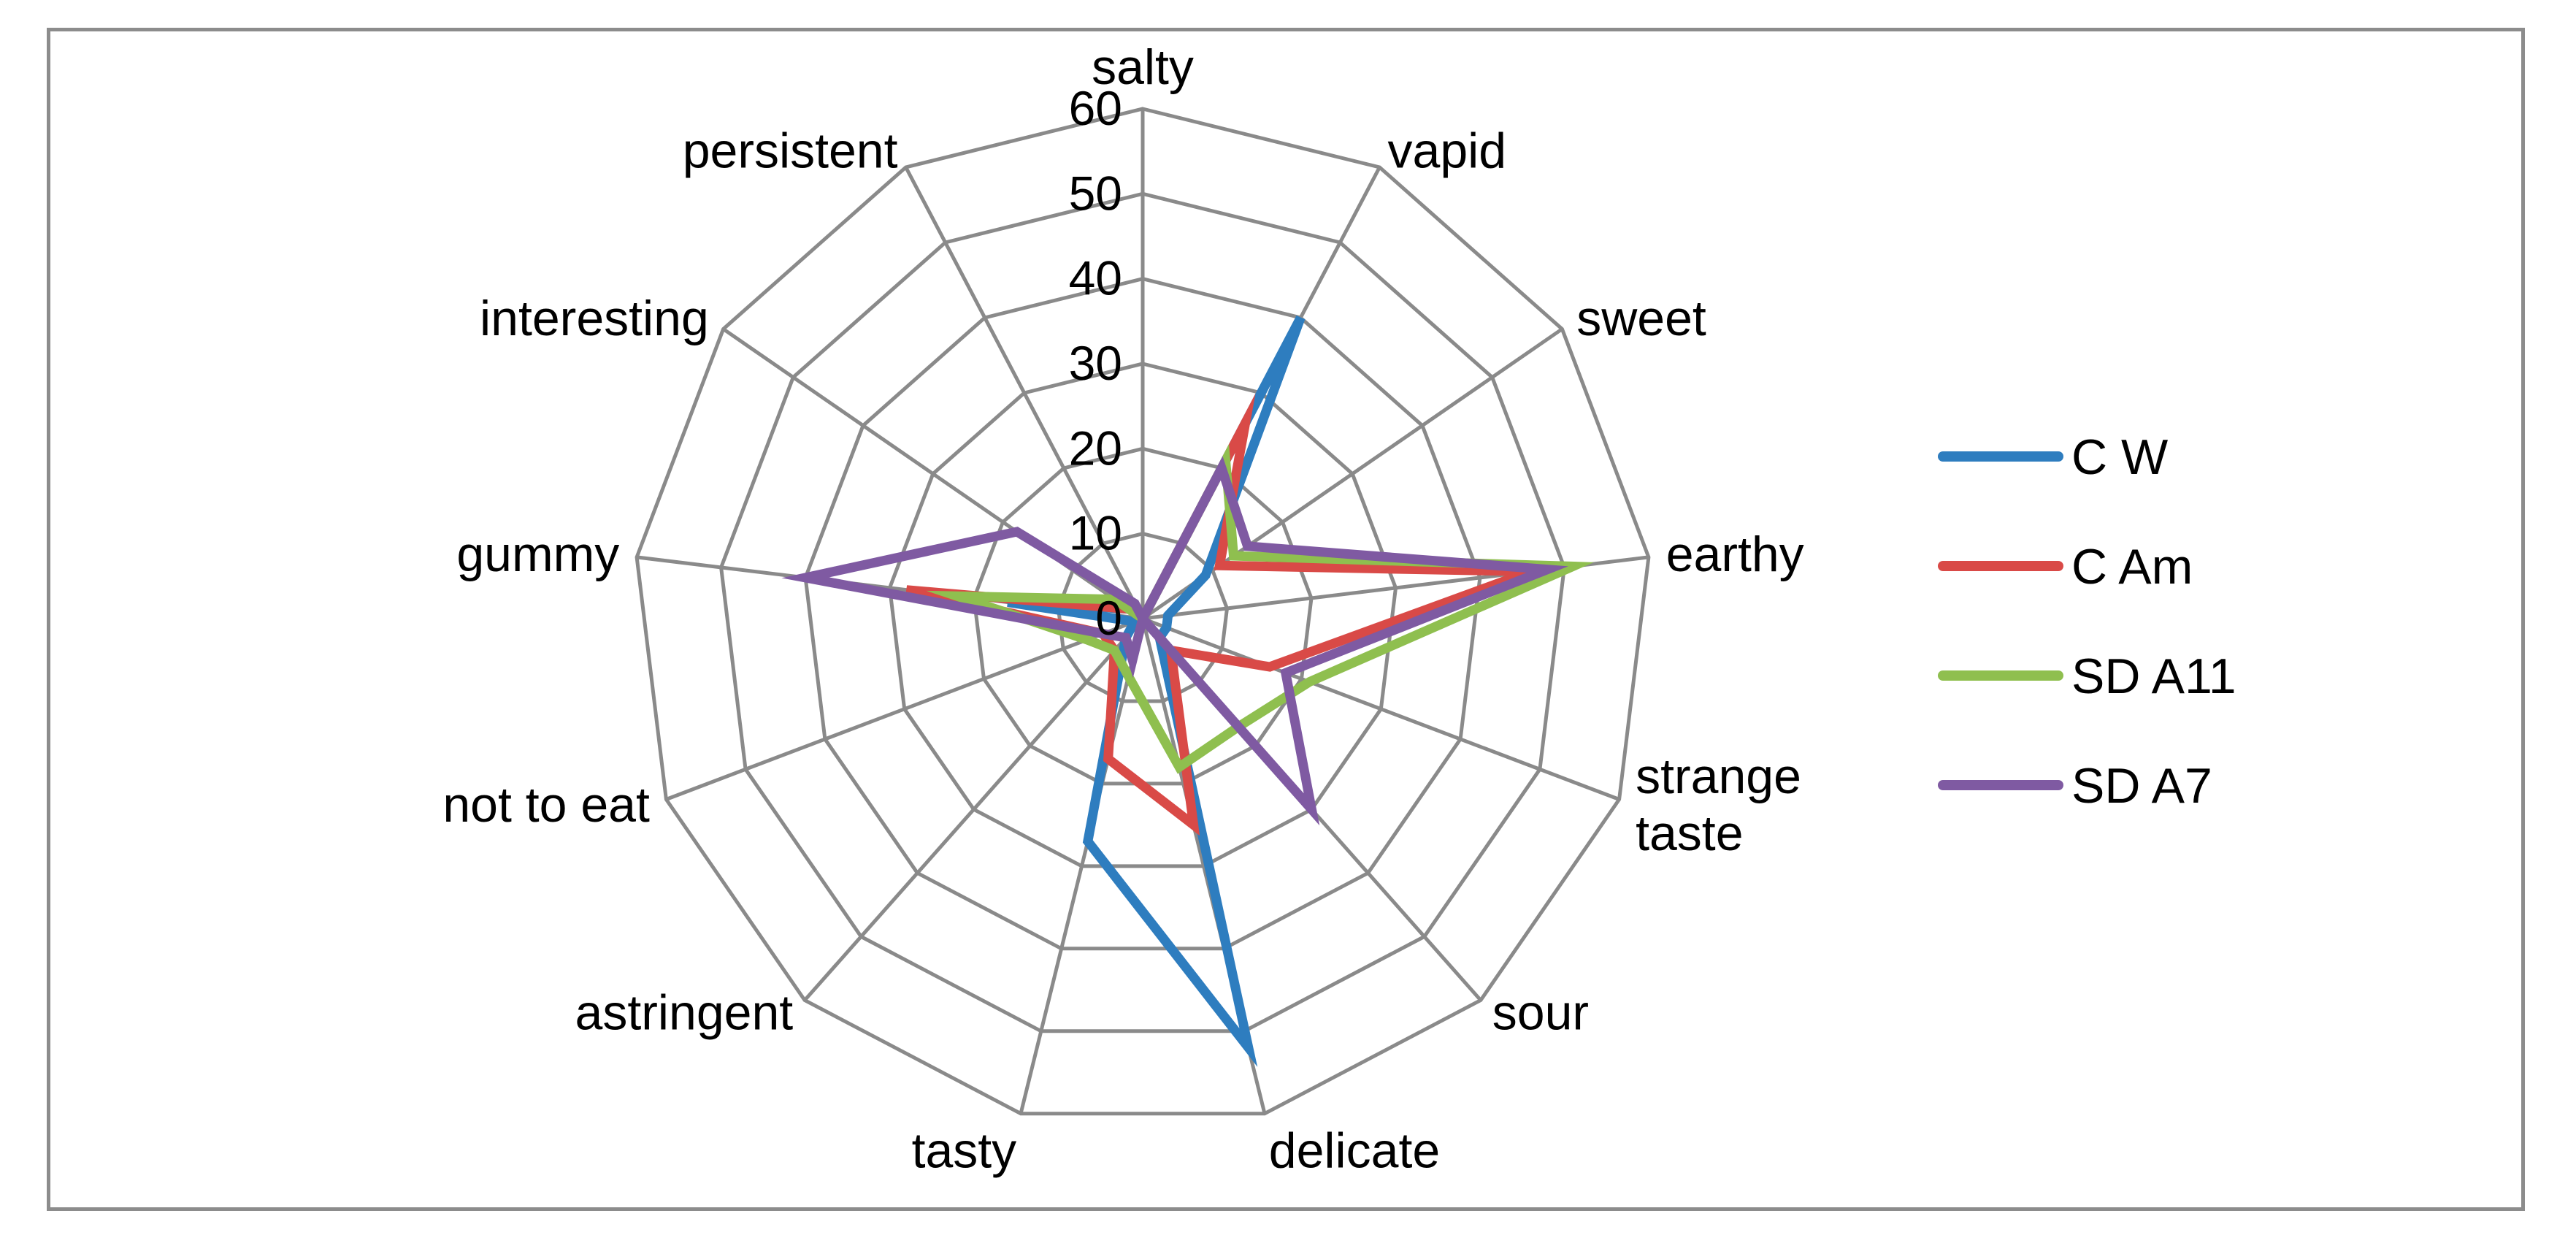 Image resolution: width=2576 pixels, height=1246 pixels. I want to click on axis-label-astringent: astringent, so click(684, 1012).